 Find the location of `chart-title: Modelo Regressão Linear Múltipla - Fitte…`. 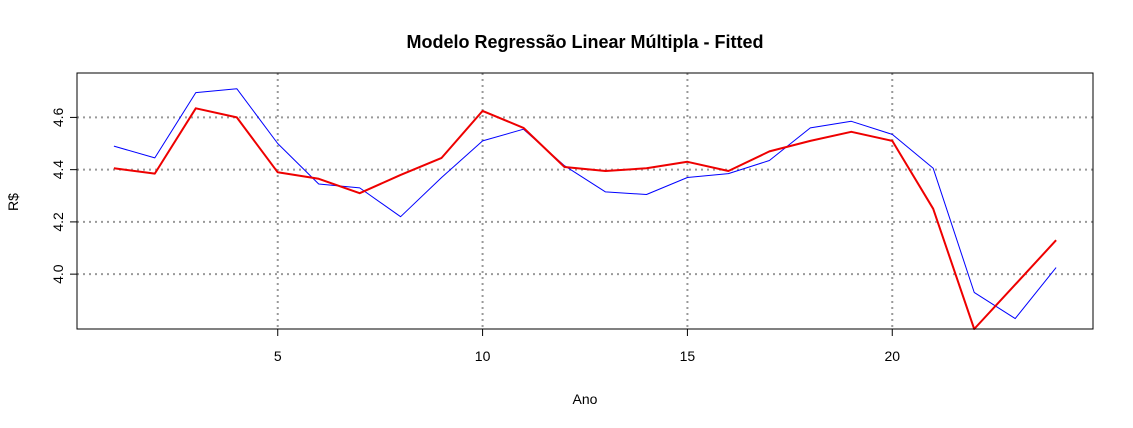

chart-title: Modelo Regressão Linear Múltipla - Fitte… is located at coordinates (584, 42).